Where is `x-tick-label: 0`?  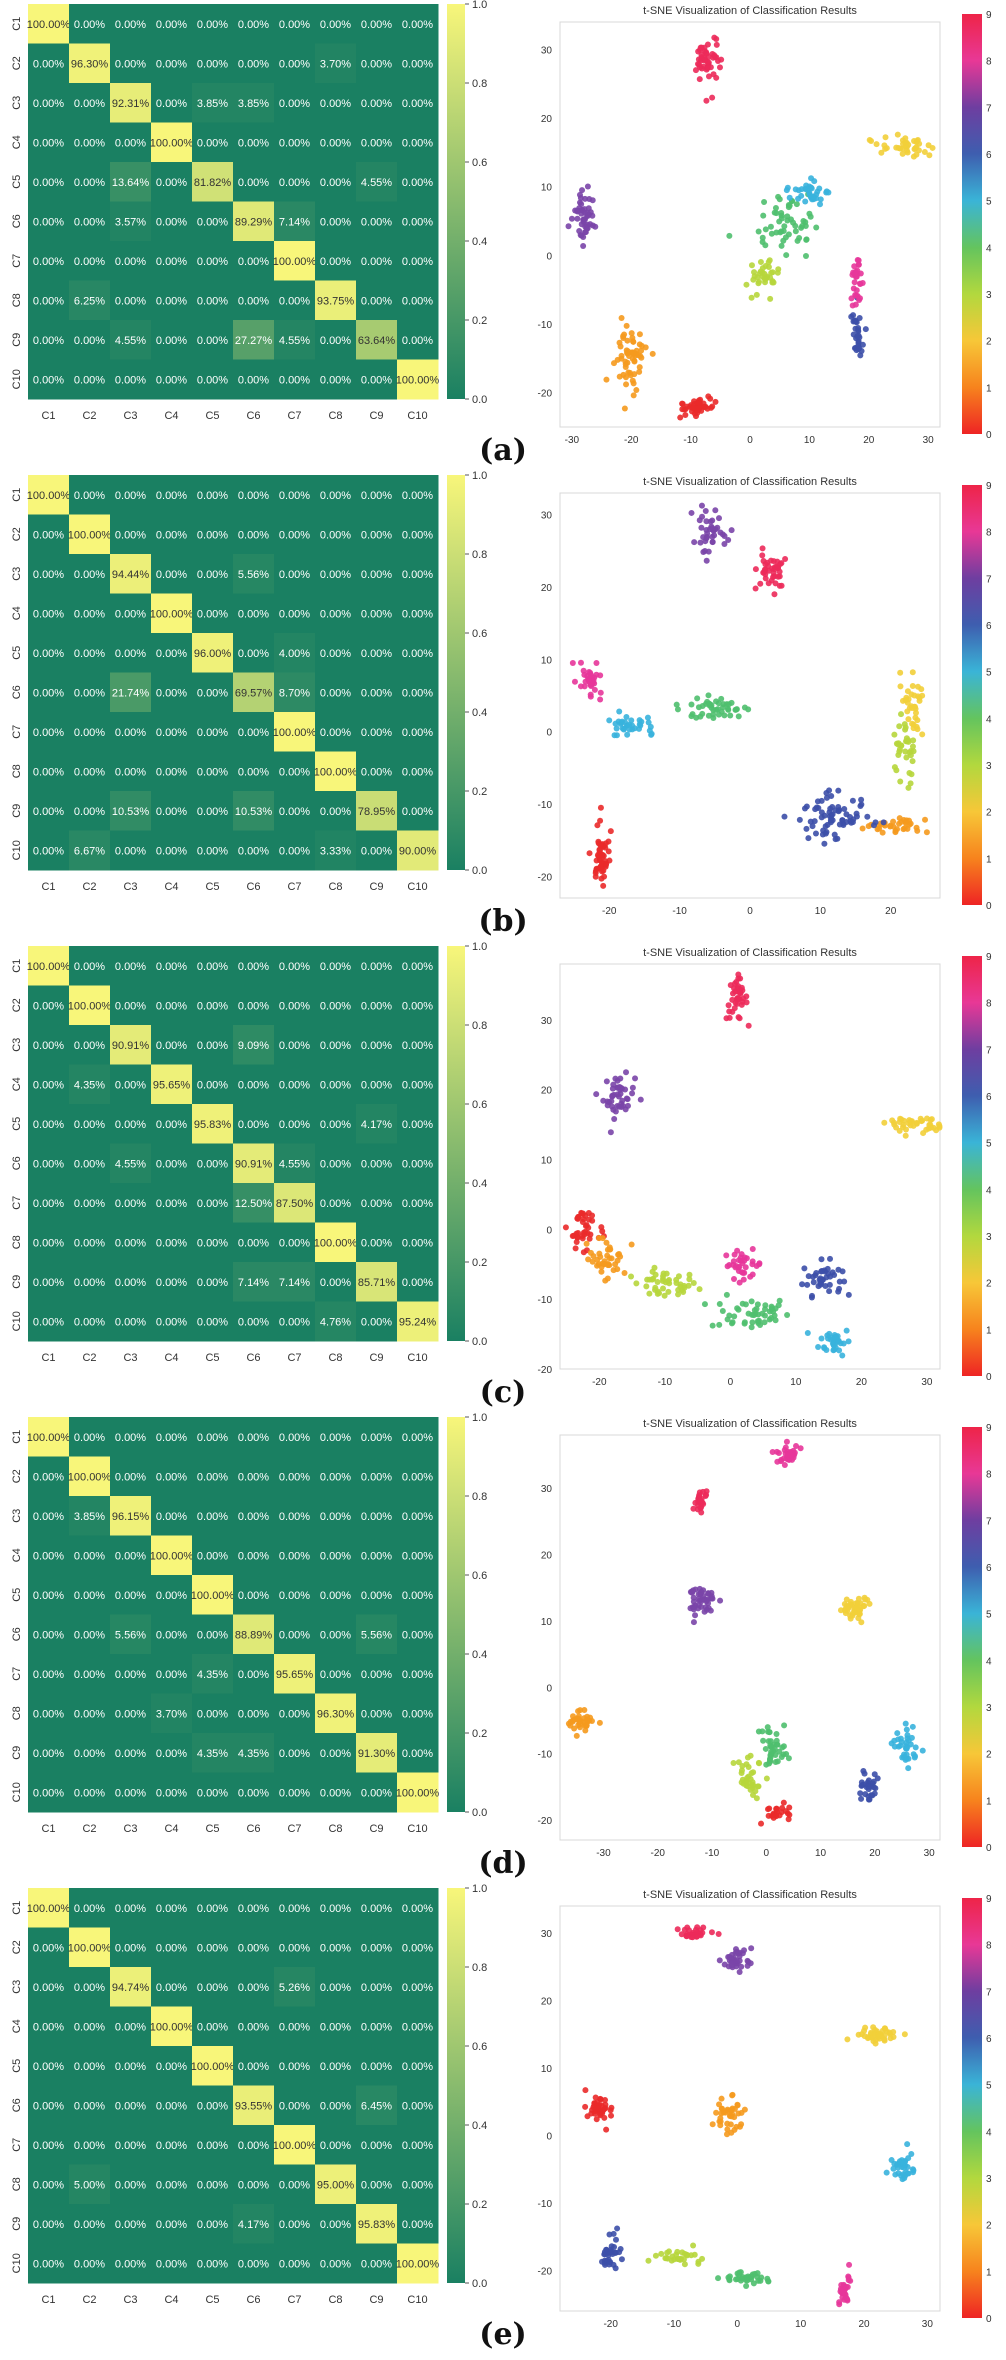 x-tick-label: 0 is located at coordinates (750, 911).